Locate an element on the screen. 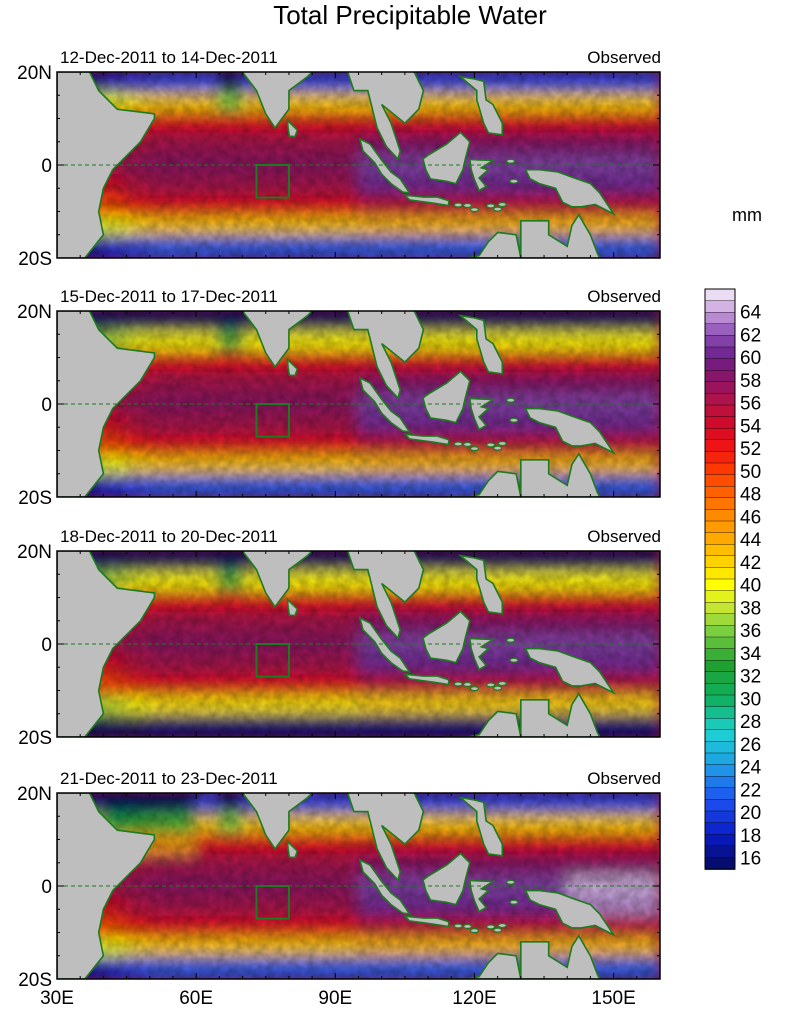 Image resolution: width=788 pixels, height=1016 pixels. chart-title: Total Precipitable Water is located at coordinates (410, 15).